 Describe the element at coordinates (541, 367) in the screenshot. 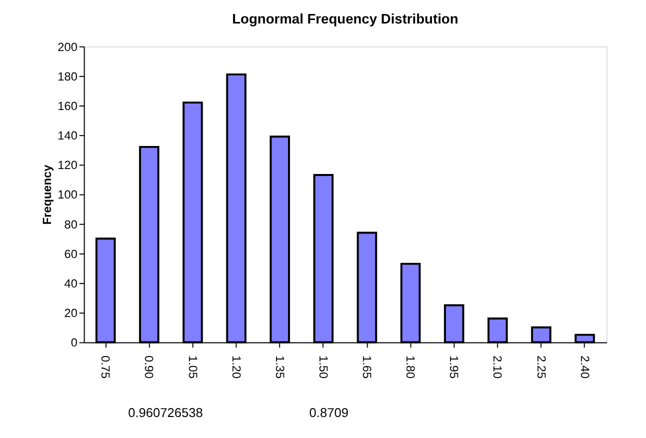

I see `x-tick-label: 2.25` at that location.